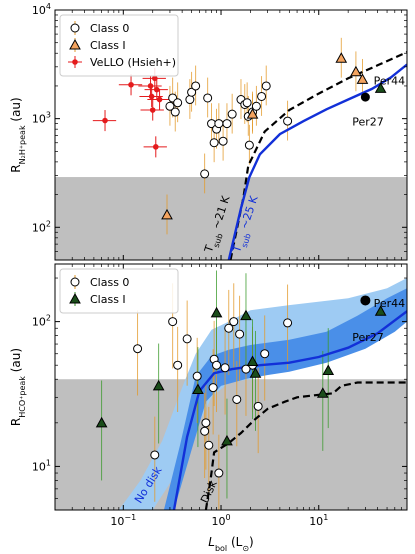 Image resolution: width=415 pixels, height=554 pixels. I want to click on y-tick-label: 10¹, so click(41, 465).